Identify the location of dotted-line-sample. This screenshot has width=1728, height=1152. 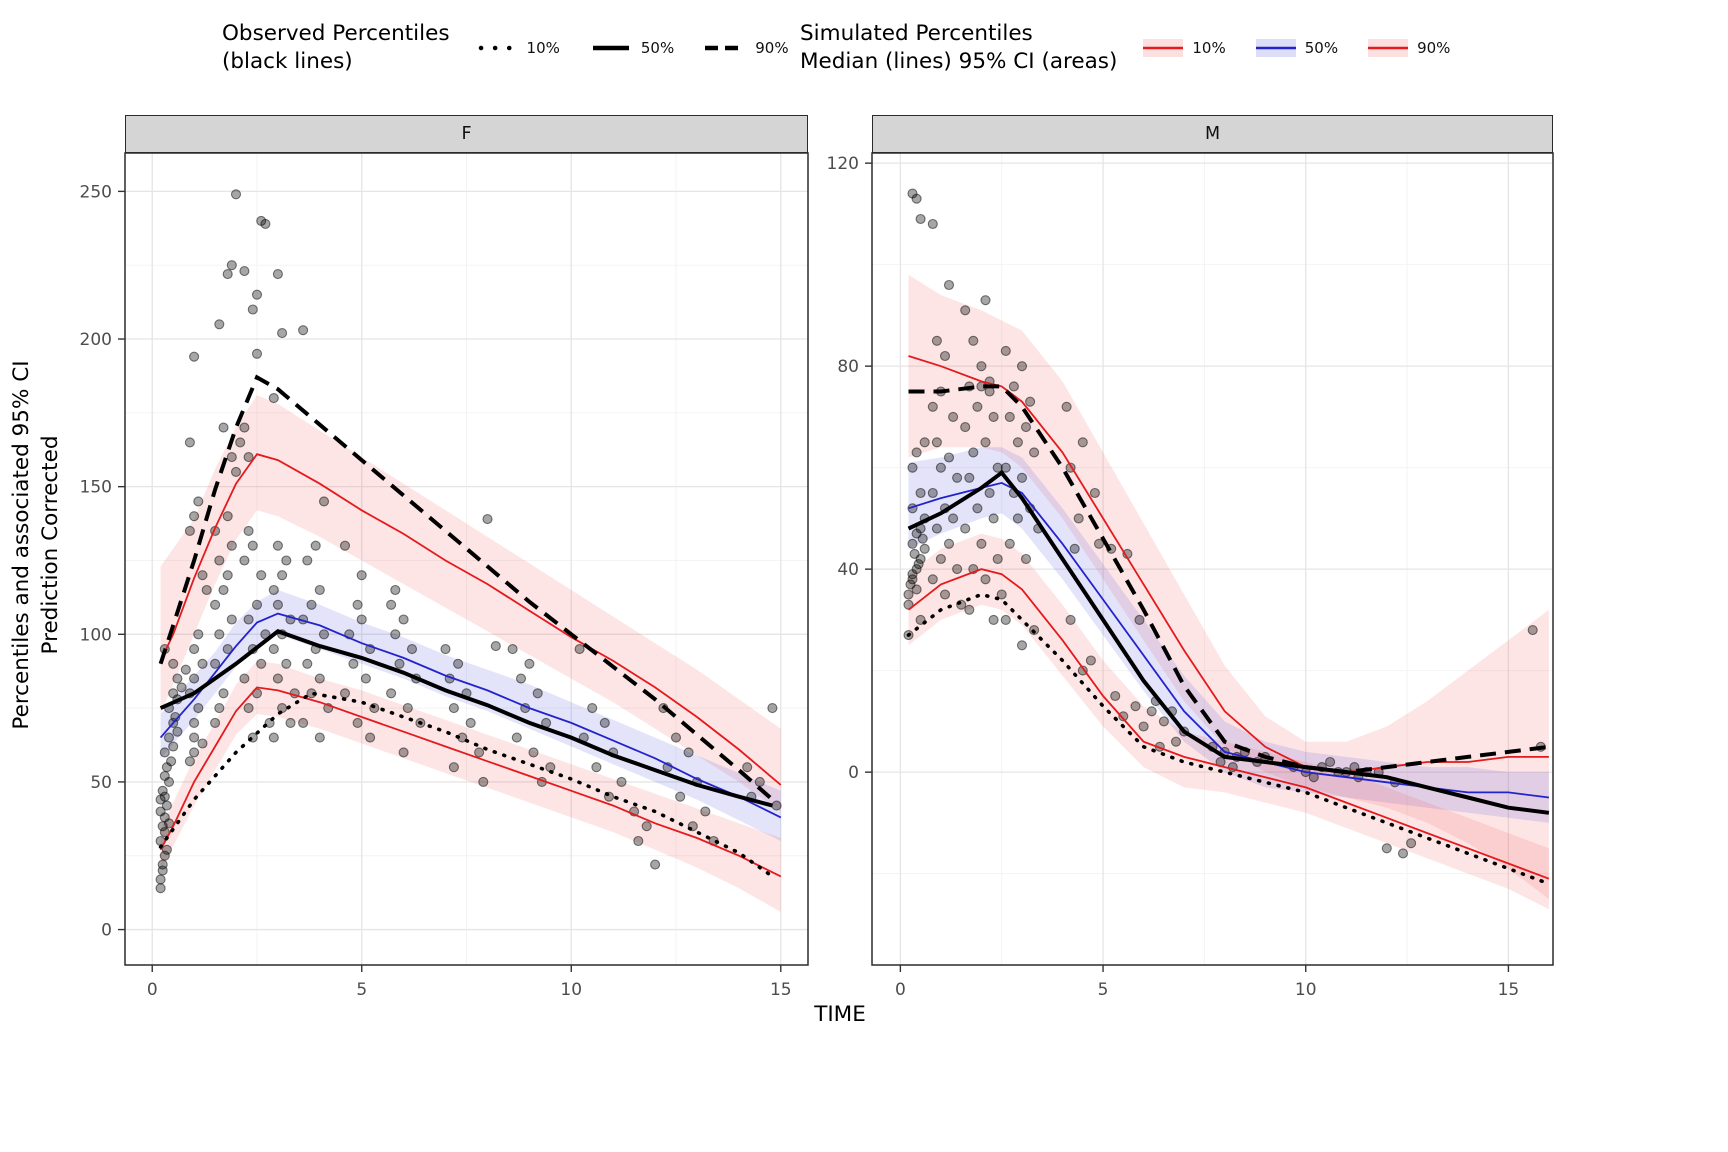
(496, 48).